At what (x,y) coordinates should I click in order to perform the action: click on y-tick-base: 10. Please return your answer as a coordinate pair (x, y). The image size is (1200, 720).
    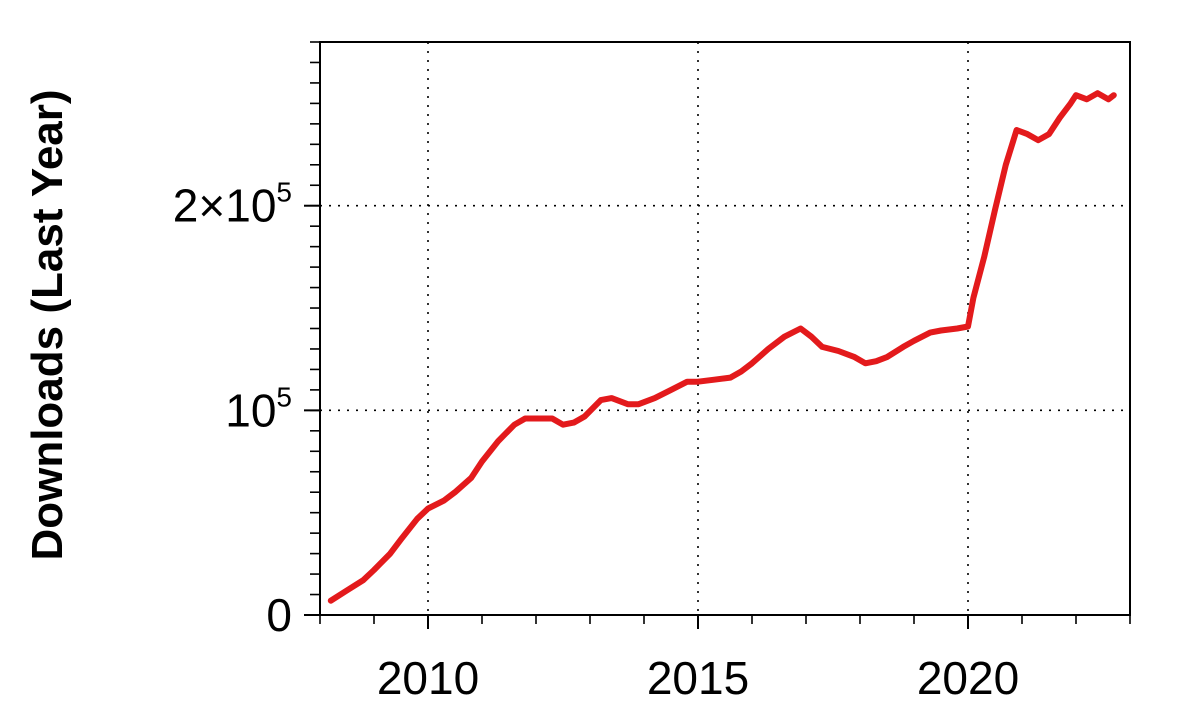
    Looking at the image, I should click on (250, 410).